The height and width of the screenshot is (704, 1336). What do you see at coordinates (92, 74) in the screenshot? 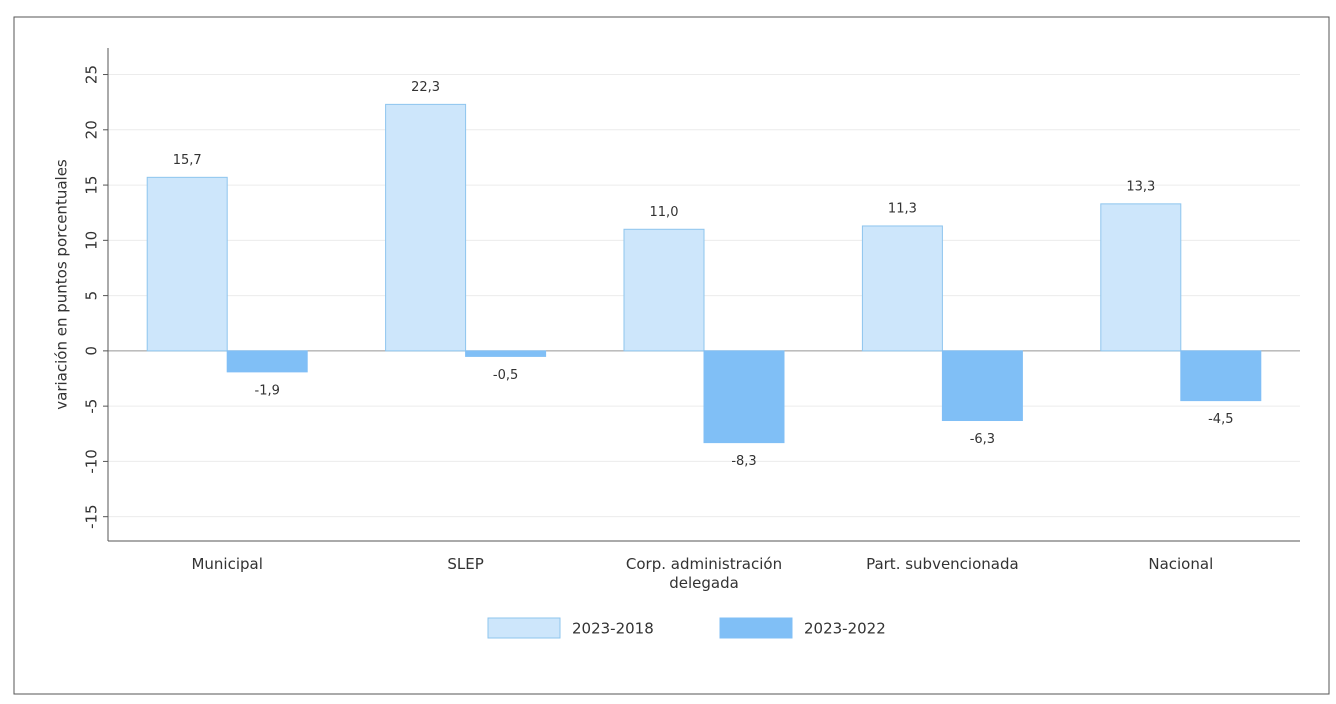
I see `y-tick-label: 25` at bounding box center [92, 74].